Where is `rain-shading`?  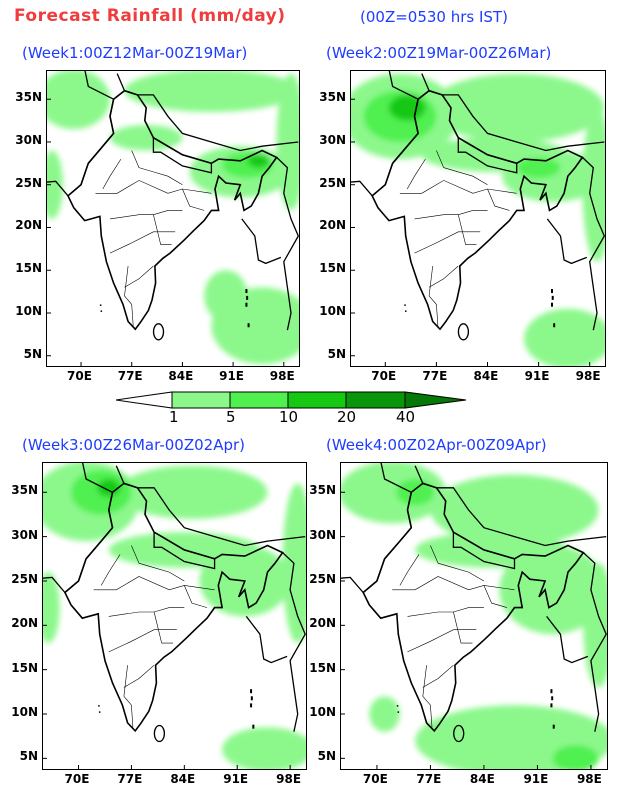 rain-shading is located at coordinates (173, 218).